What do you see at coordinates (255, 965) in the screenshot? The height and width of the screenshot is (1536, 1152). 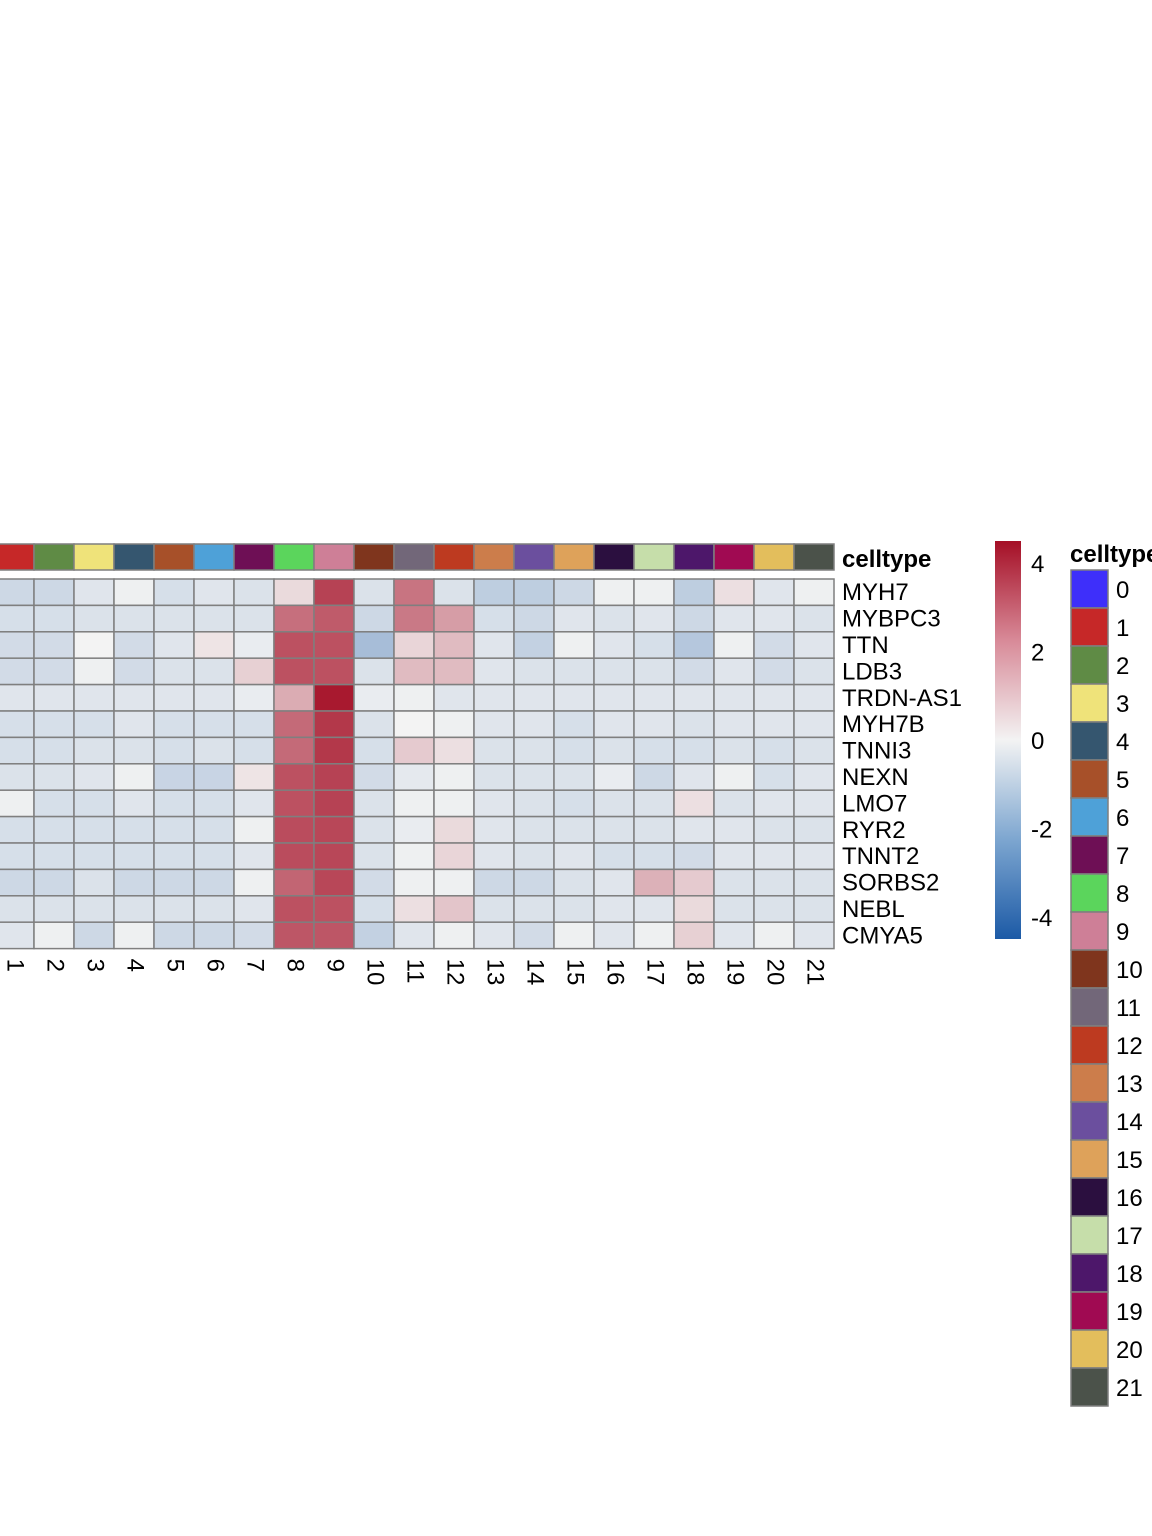 I see `column-label: 7` at bounding box center [255, 965].